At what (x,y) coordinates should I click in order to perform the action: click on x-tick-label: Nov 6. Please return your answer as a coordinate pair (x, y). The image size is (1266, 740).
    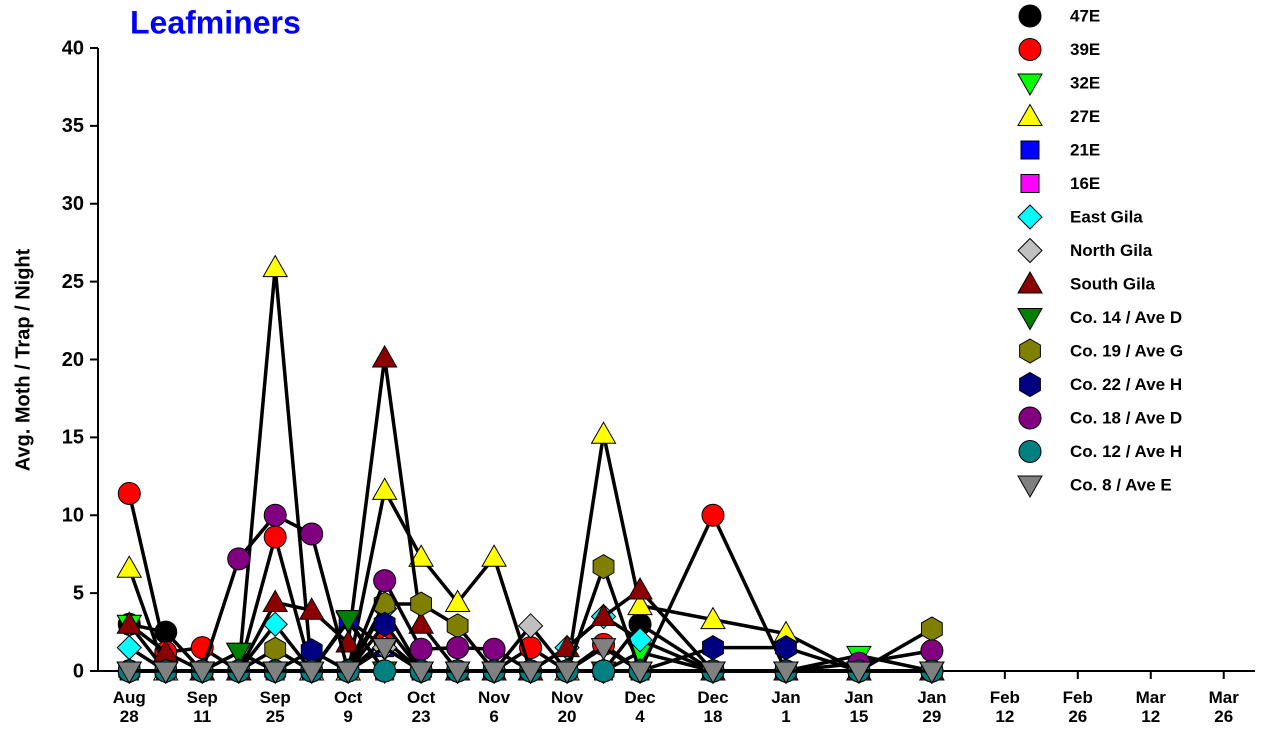
    Looking at the image, I should click on (494, 707).